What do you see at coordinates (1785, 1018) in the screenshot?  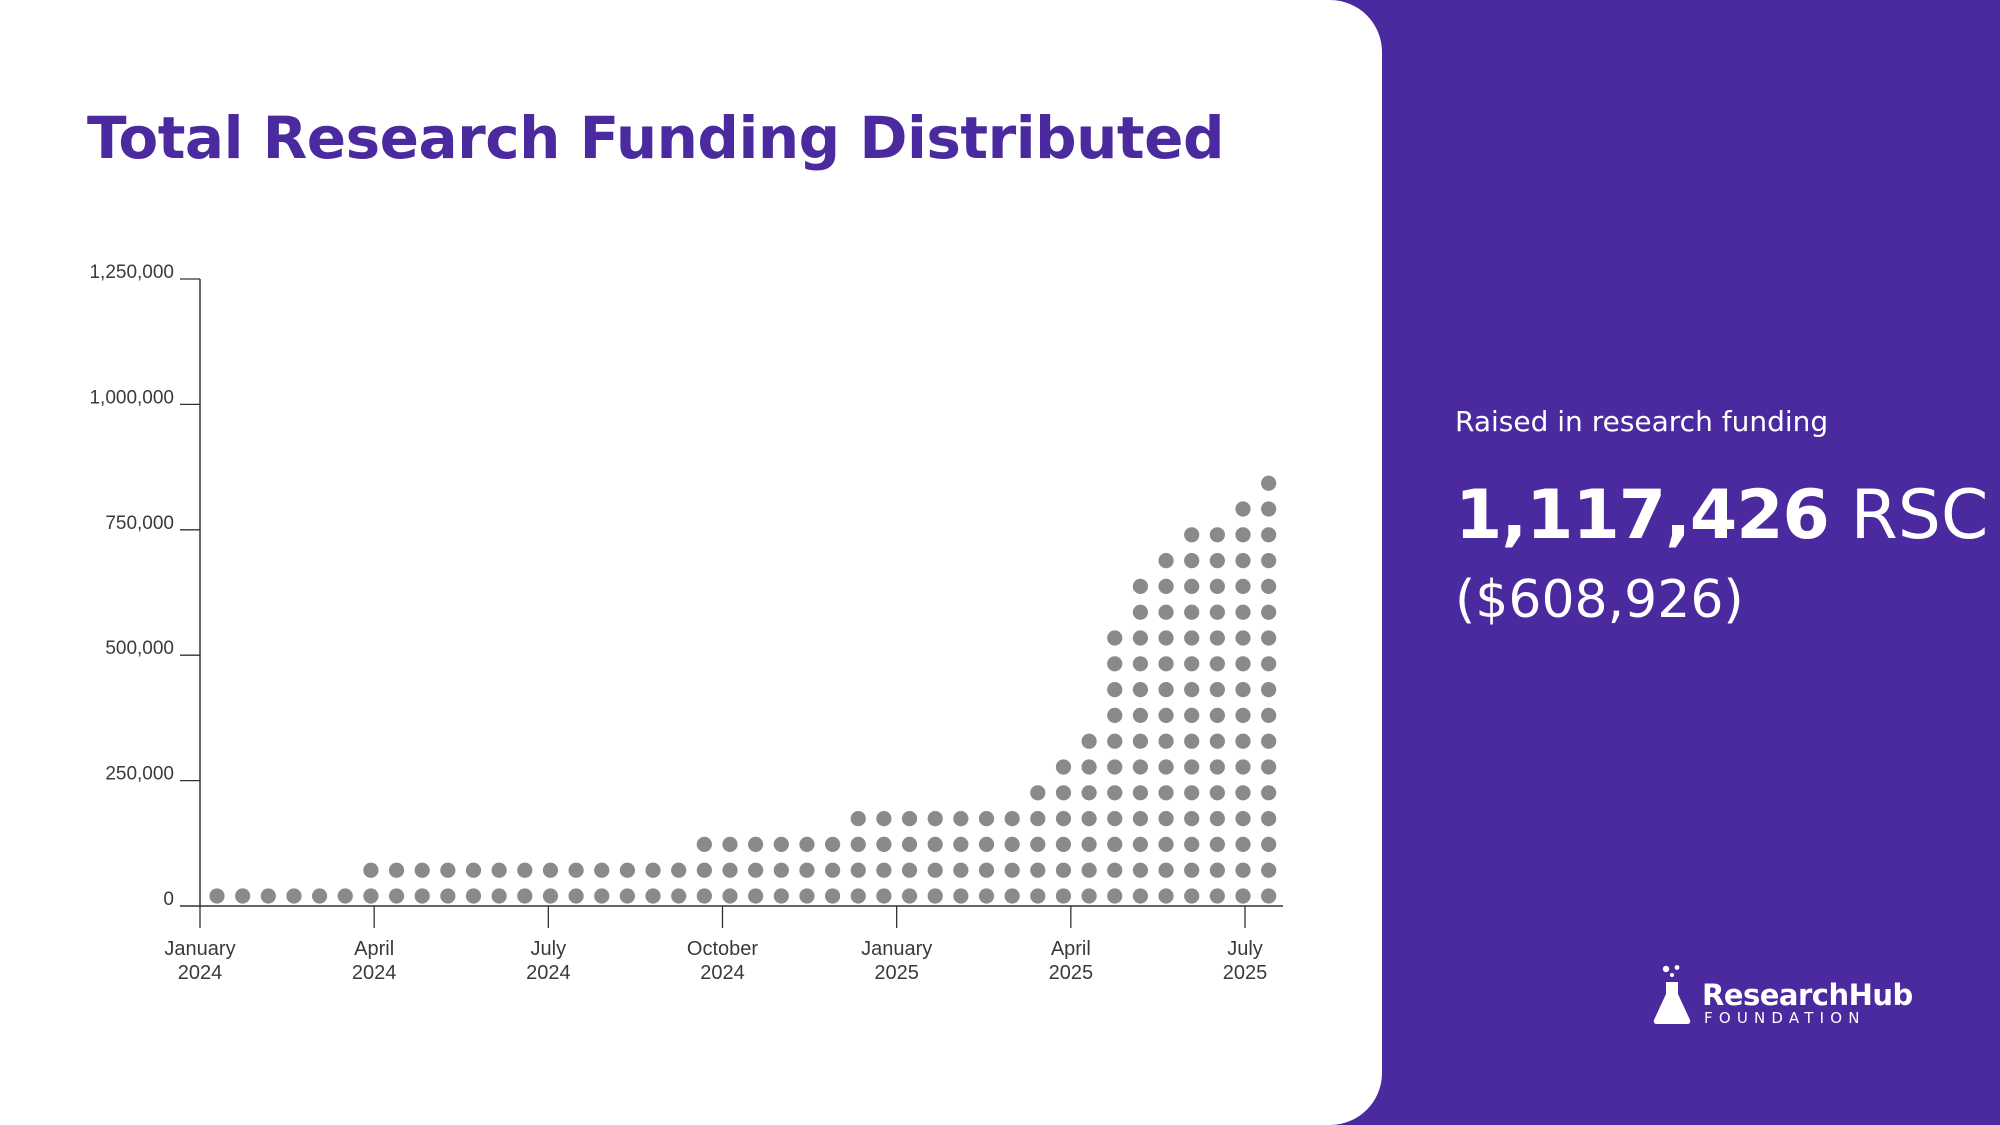 I see `brand-subtitle: FOUNDATION` at bounding box center [1785, 1018].